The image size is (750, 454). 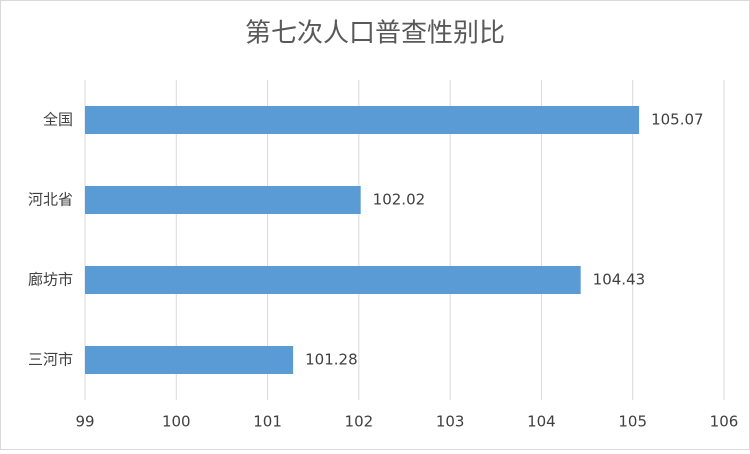 I want to click on x-tick-label: 101, so click(x=267, y=422).